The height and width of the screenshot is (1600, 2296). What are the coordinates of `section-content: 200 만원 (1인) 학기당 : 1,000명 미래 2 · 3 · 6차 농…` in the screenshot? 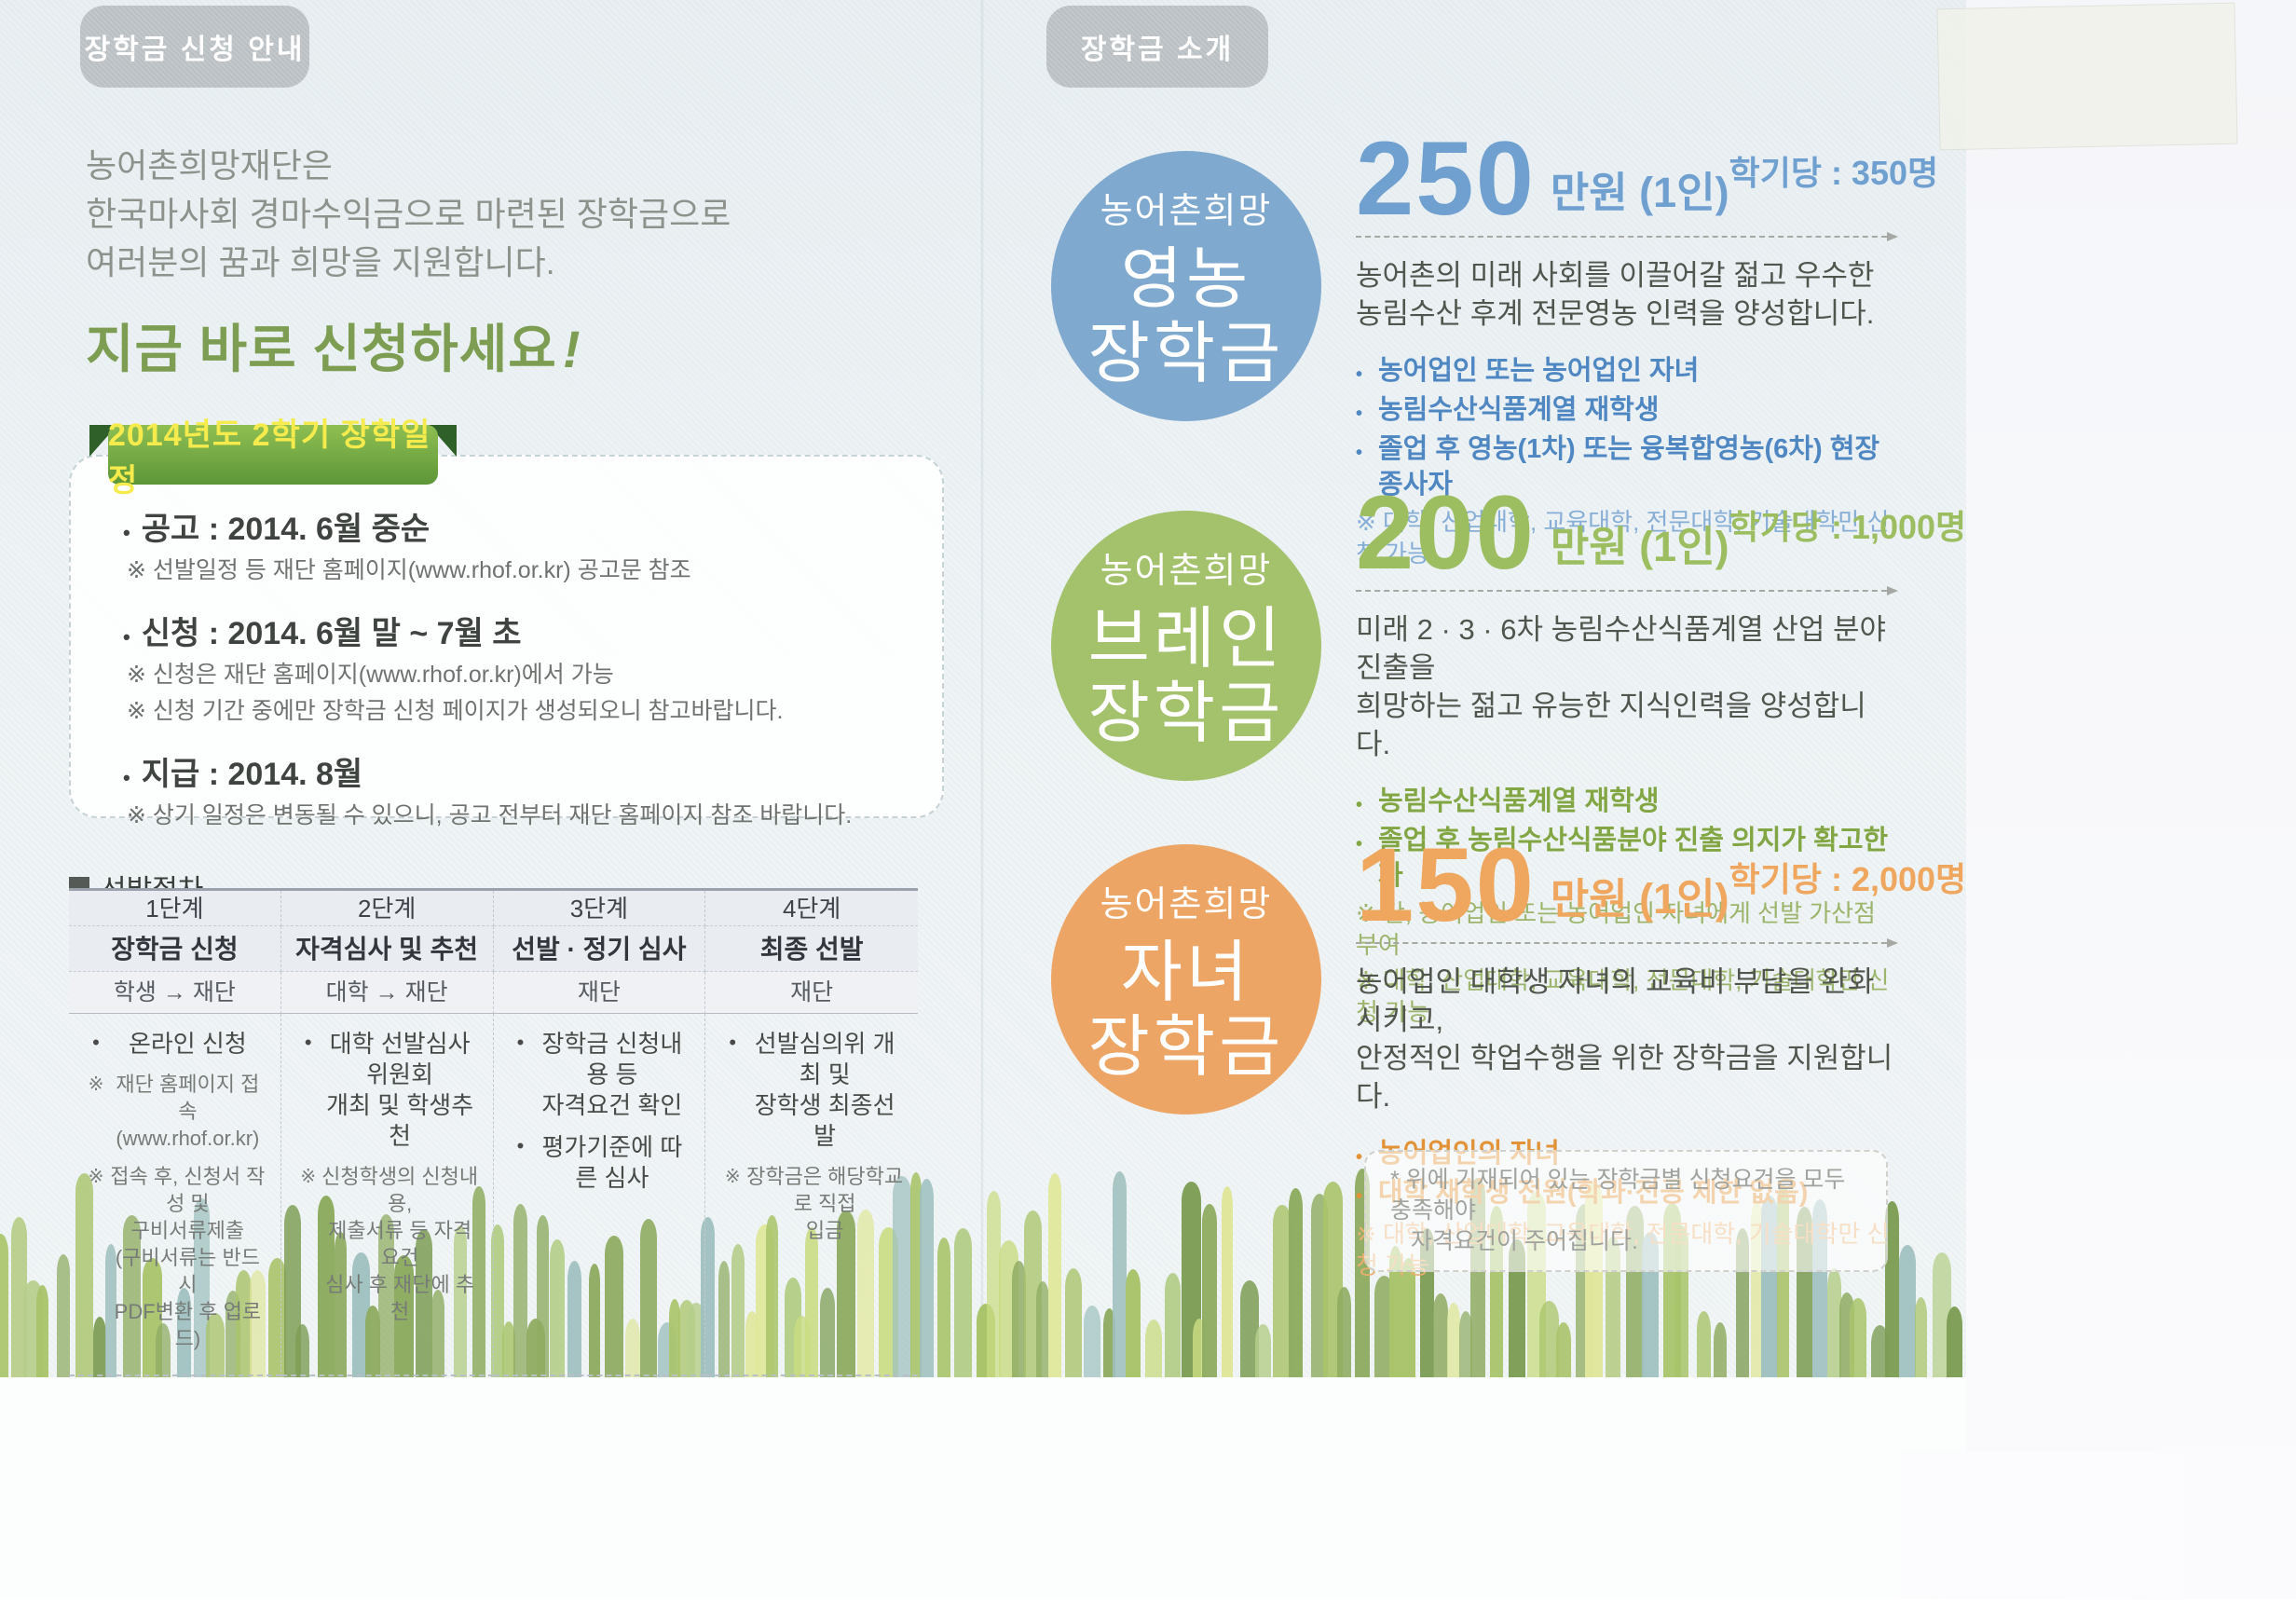 It's located at (1661, 754).